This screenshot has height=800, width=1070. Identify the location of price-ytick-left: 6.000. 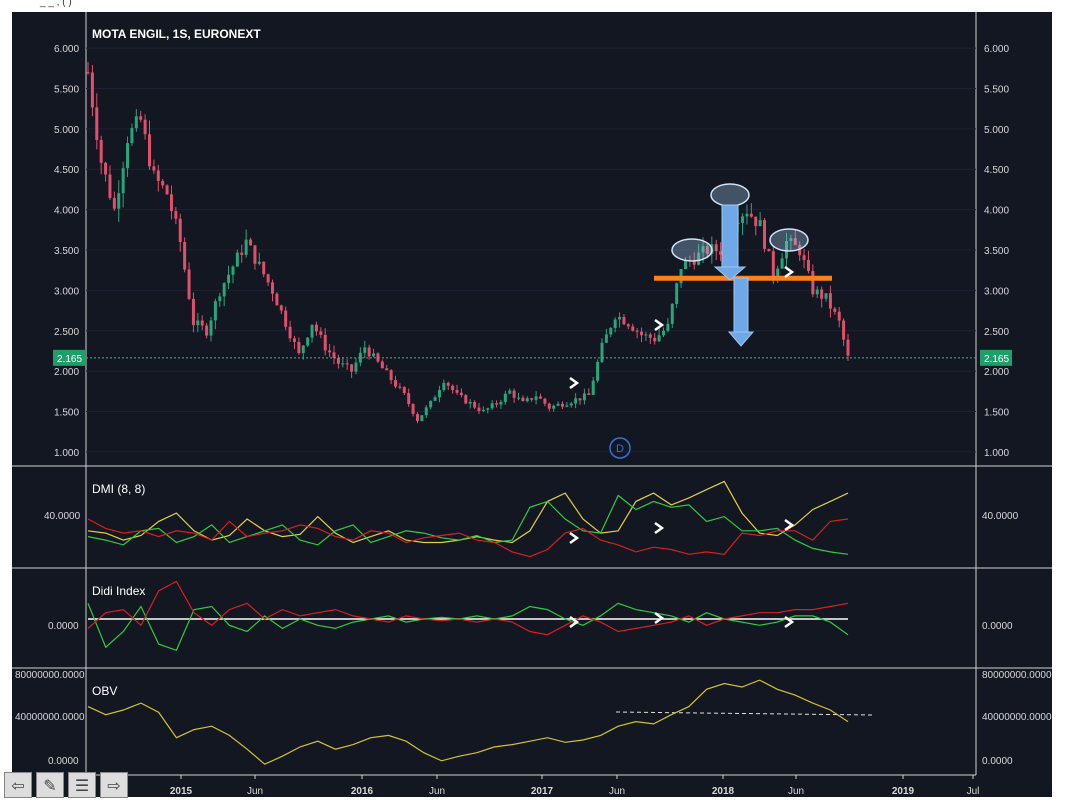
(66, 49).